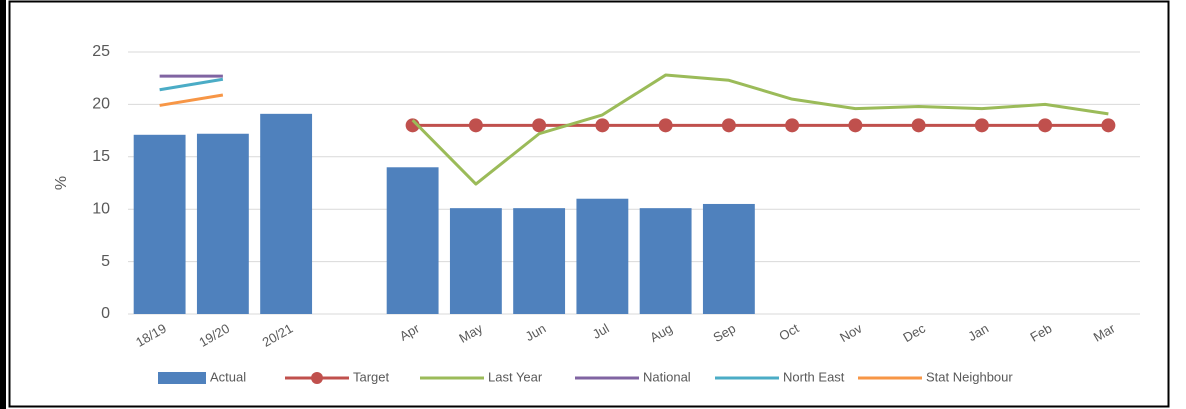 The image size is (1186, 409). What do you see at coordinates (101, 208) in the screenshot?
I see `y-tick-label: 10` at bounding box center [101, 208].